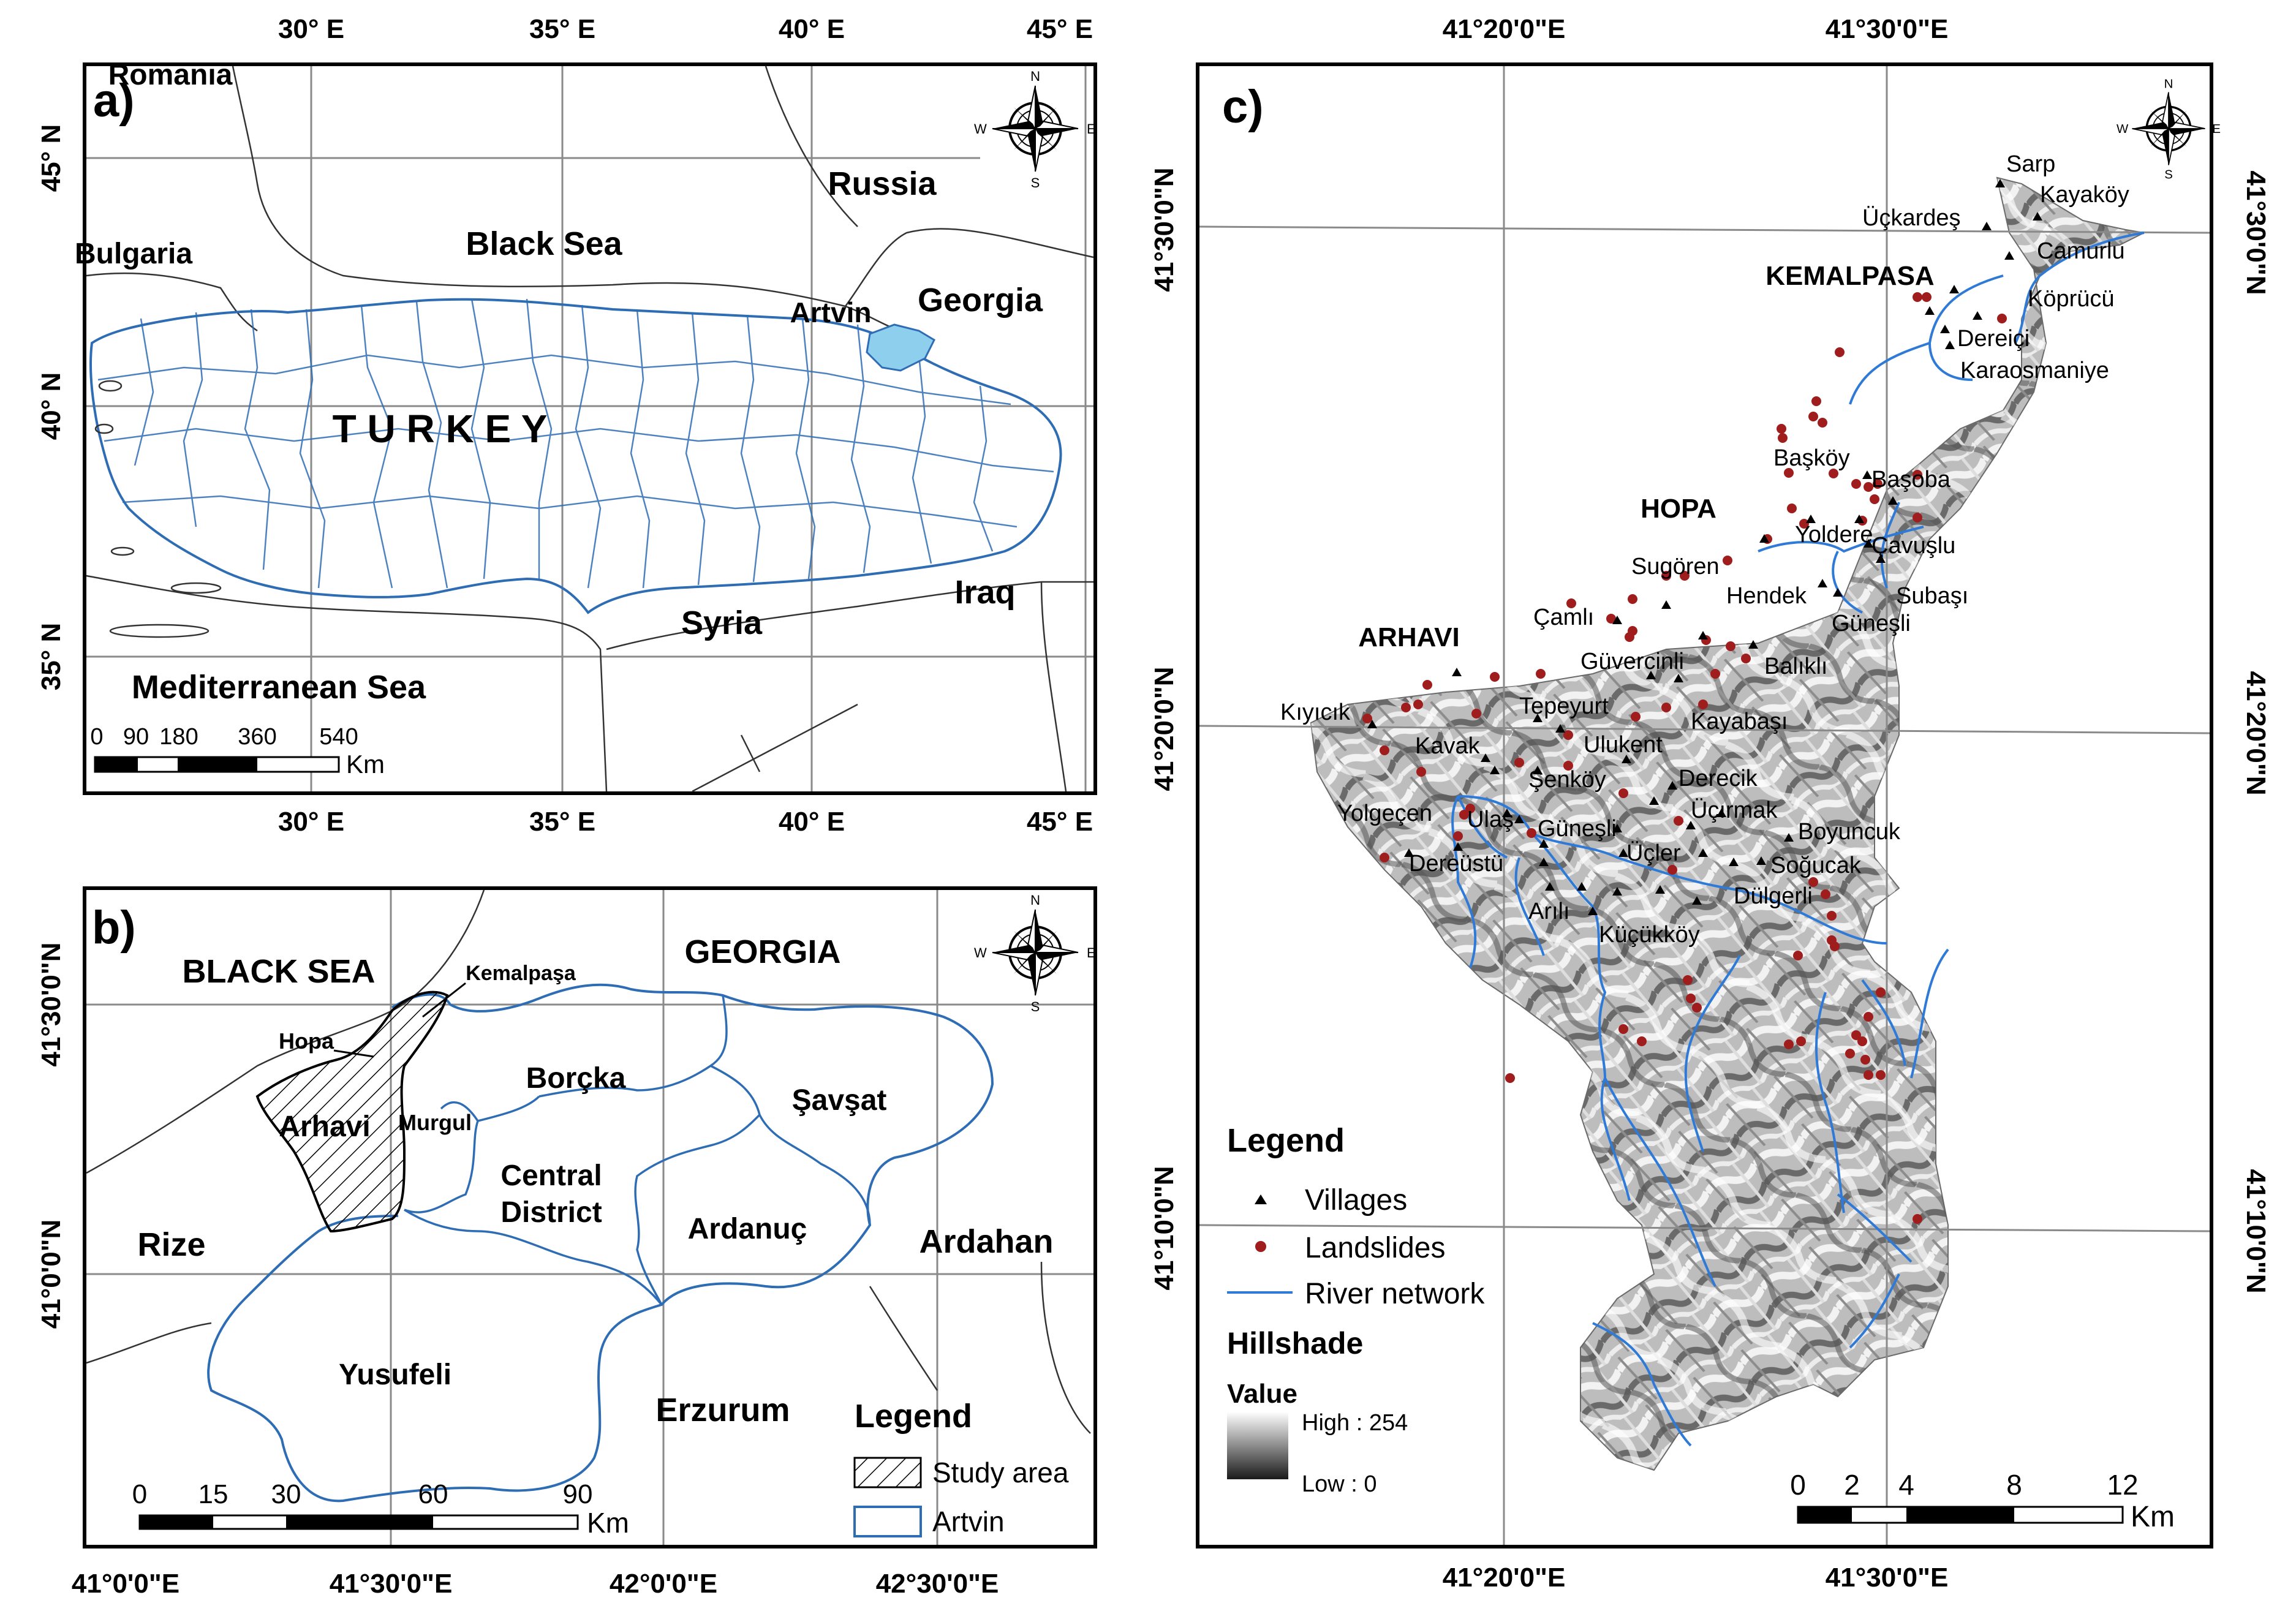  What do you see at coordinates (170, 75) in the screenshot?
I see `panel-a-label-romania: Romania` at bounding box center [170, 75].